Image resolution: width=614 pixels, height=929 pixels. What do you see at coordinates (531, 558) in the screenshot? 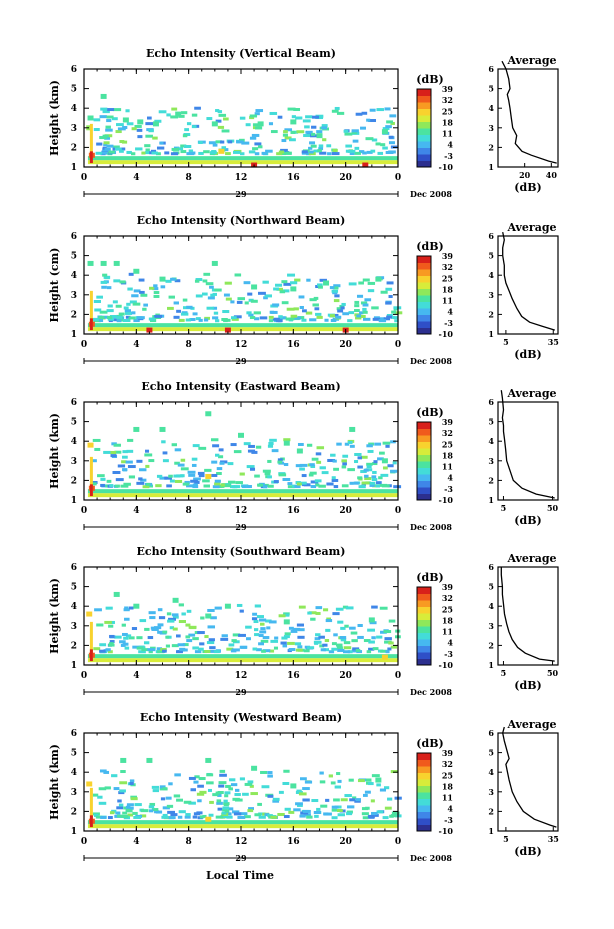
I see `average-title: Average` at bounding box center [531, 558].